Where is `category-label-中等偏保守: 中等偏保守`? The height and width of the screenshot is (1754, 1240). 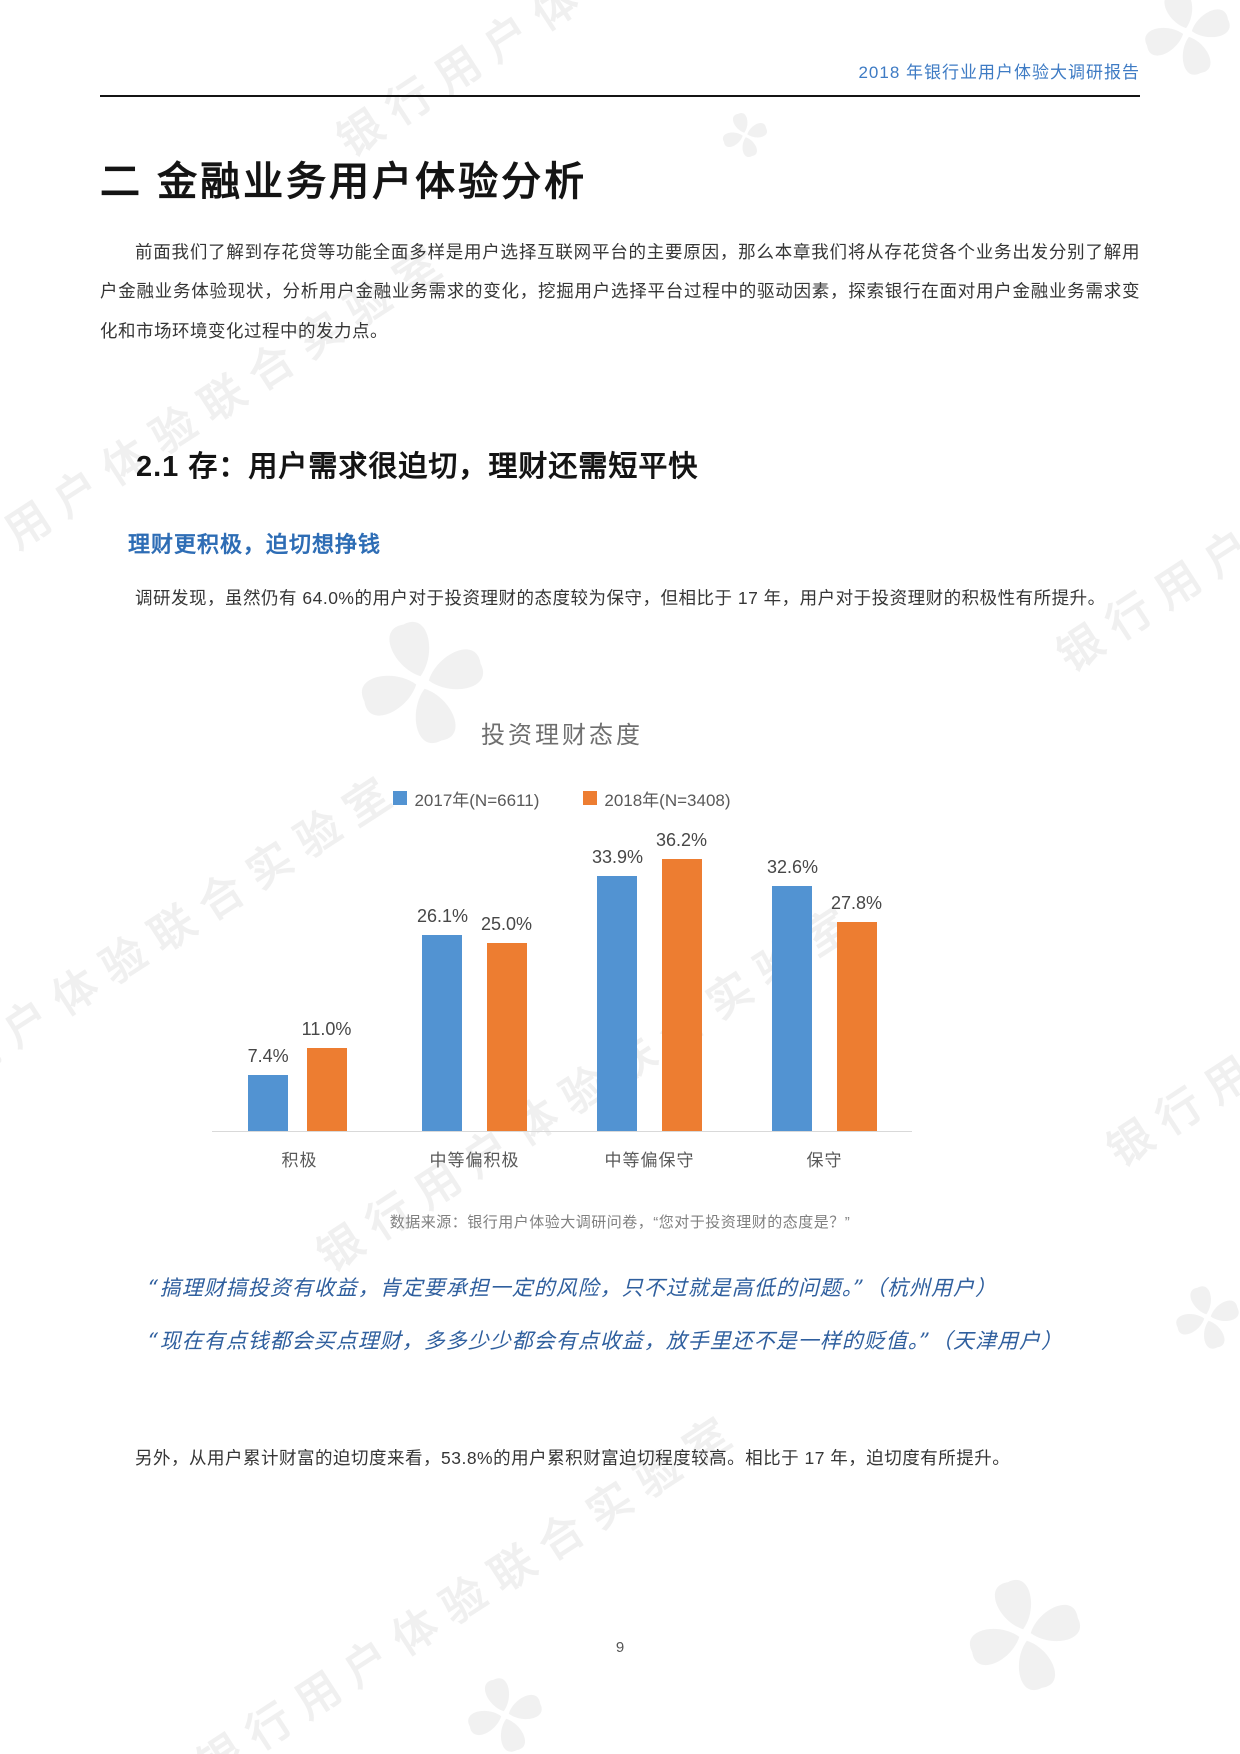
category-label-中等偏保守: 中等偏保守 is located at coordinates (649, 1160).